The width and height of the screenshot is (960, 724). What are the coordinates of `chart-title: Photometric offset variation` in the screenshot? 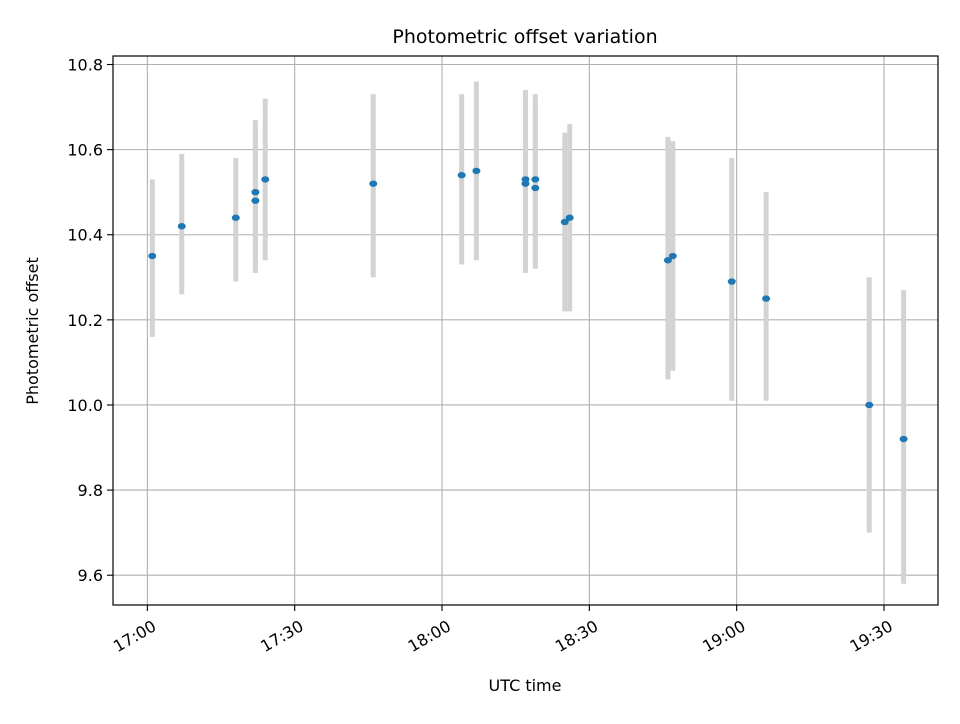 It's located at (524, 37).